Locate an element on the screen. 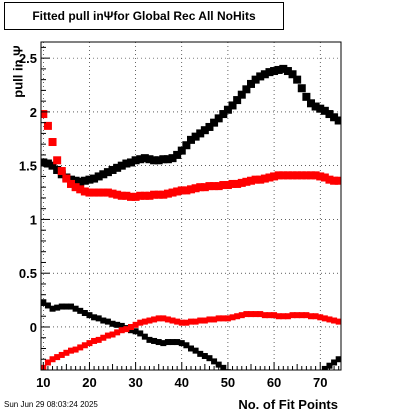  x-tick-label: 20 is located at coordinates (89, 382).